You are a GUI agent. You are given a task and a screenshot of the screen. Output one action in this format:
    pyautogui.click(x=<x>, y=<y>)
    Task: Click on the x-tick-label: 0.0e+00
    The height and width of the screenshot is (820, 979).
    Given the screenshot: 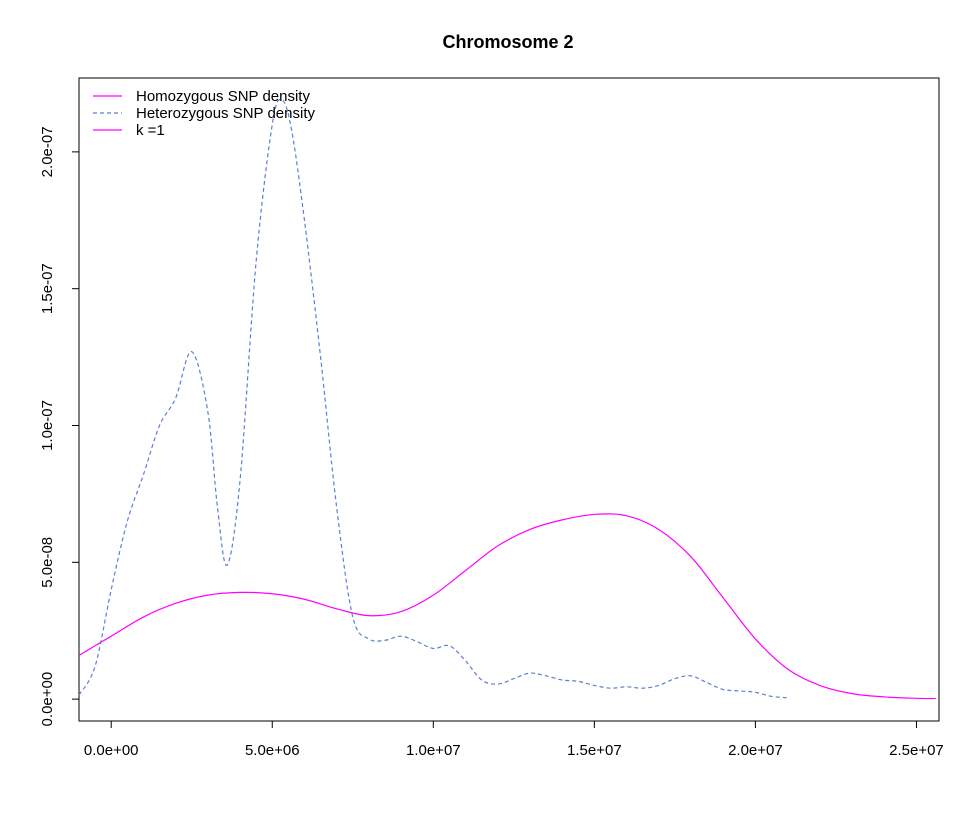 What is the action you would take?
    pyautogui.click(x=111, y=750)
    